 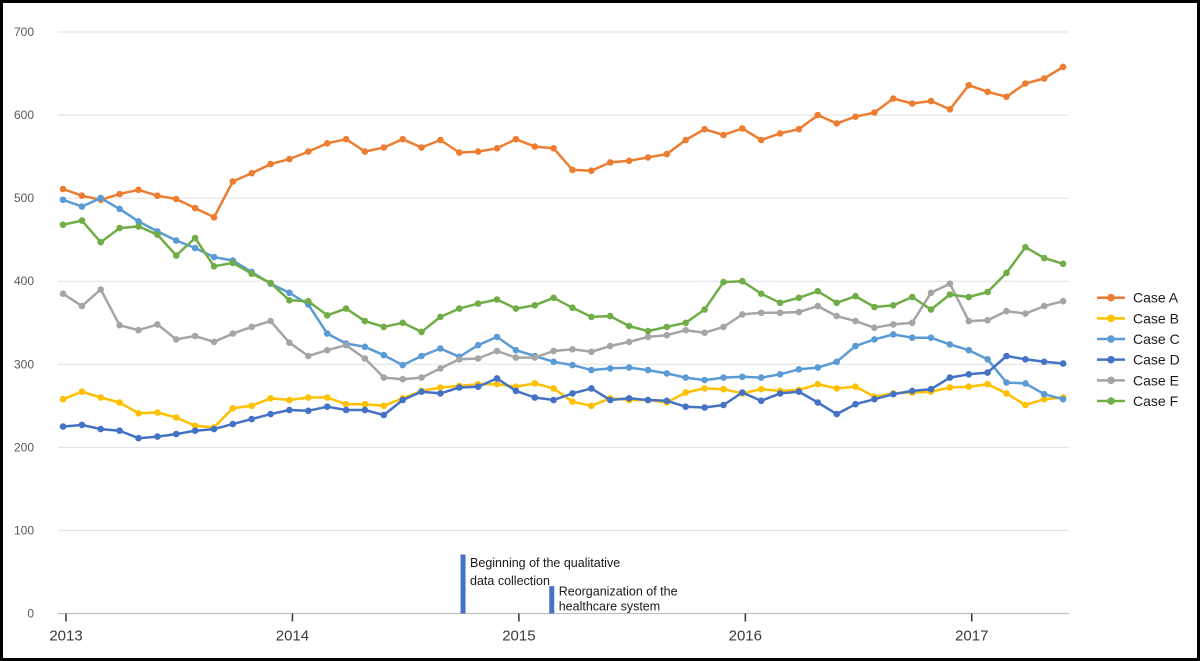 What do you see at coordinates (563, 405) in the screenshot?
I see `series-case-b-markers` at bounding box center [563, 405].